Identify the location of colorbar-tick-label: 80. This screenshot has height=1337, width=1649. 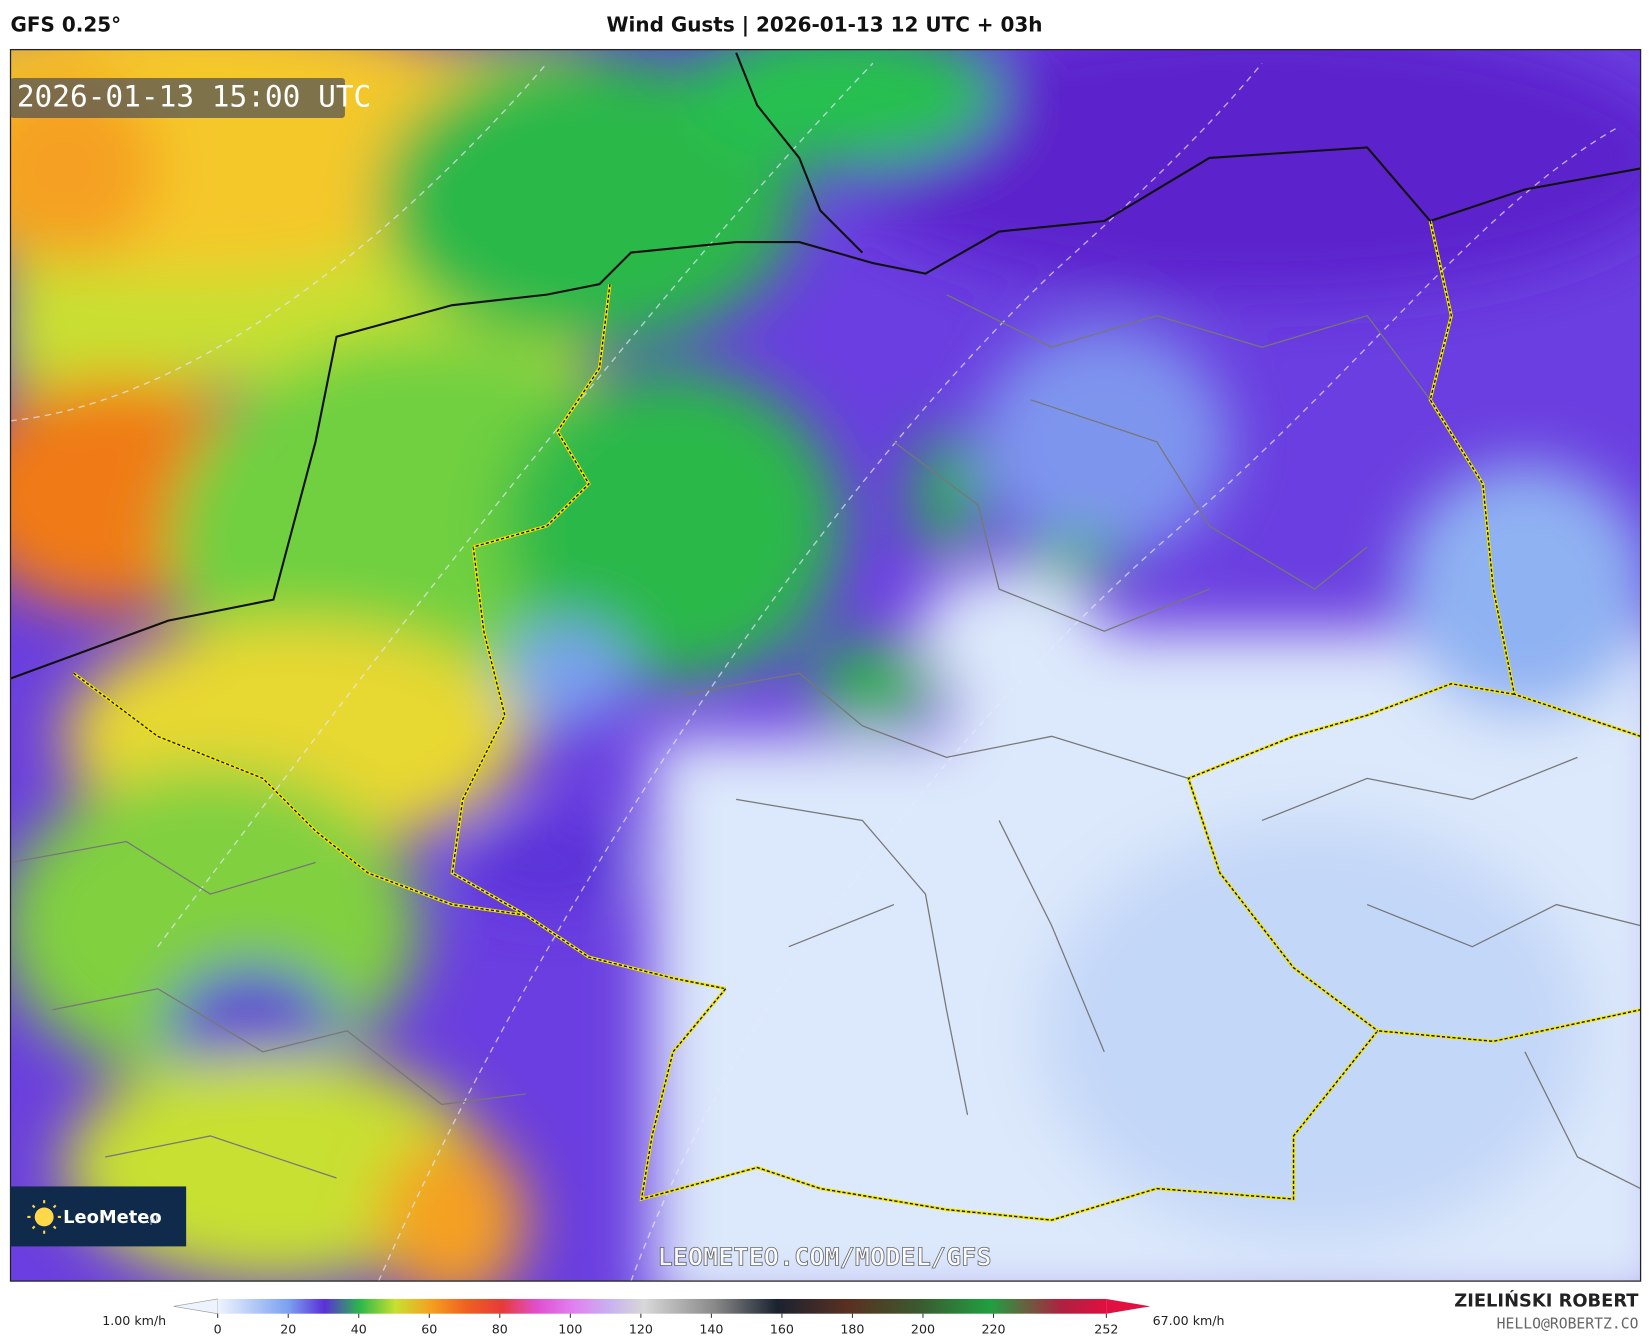
(500, 1329).